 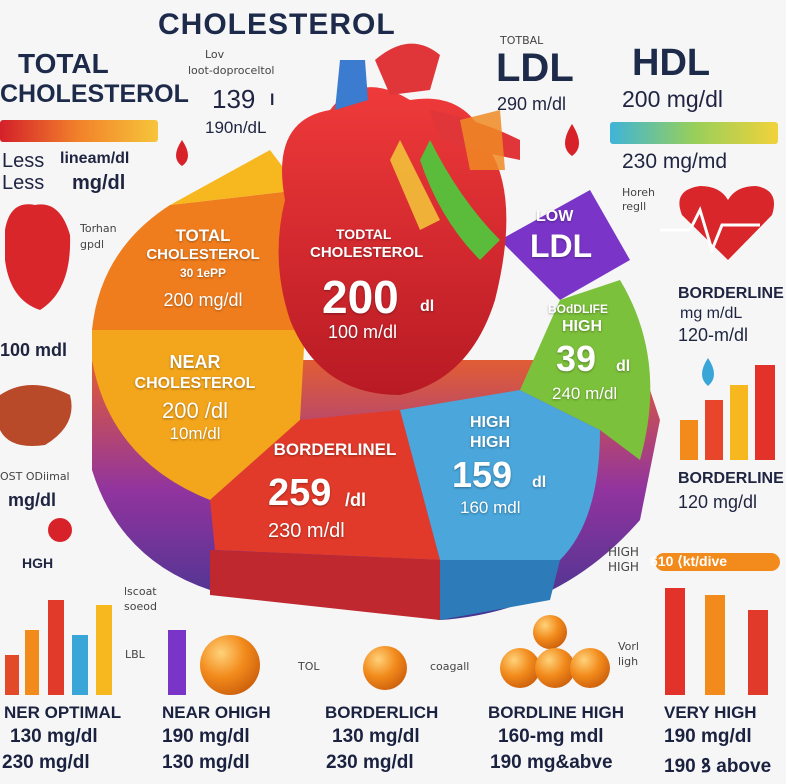 What do you see at coordinates (215, 54) in the screenshot?
I see `small-label: Lov` at bounding box center [215, 54].